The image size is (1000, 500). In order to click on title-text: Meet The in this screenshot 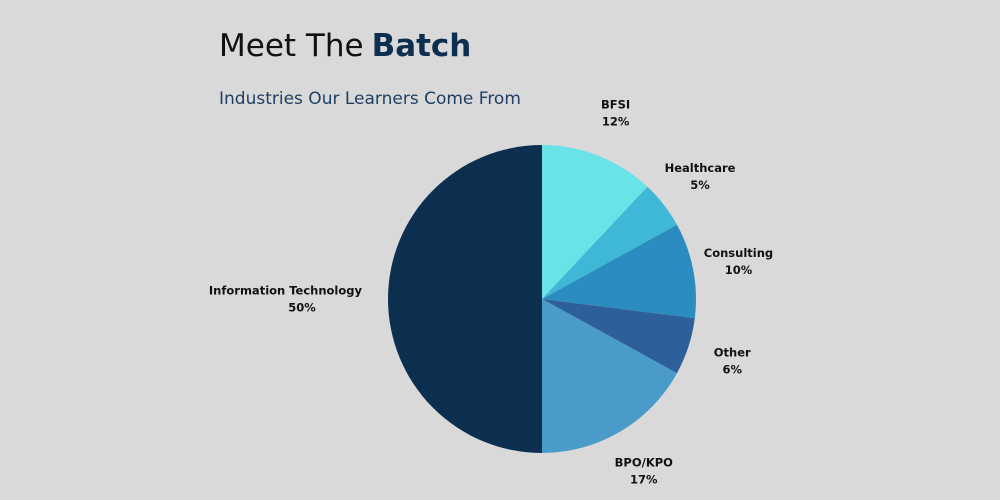, I will do `click(291, 46)`.